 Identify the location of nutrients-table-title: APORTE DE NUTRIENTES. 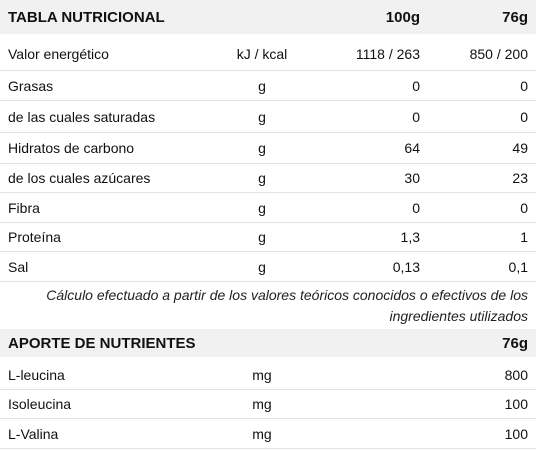
(102, 343).